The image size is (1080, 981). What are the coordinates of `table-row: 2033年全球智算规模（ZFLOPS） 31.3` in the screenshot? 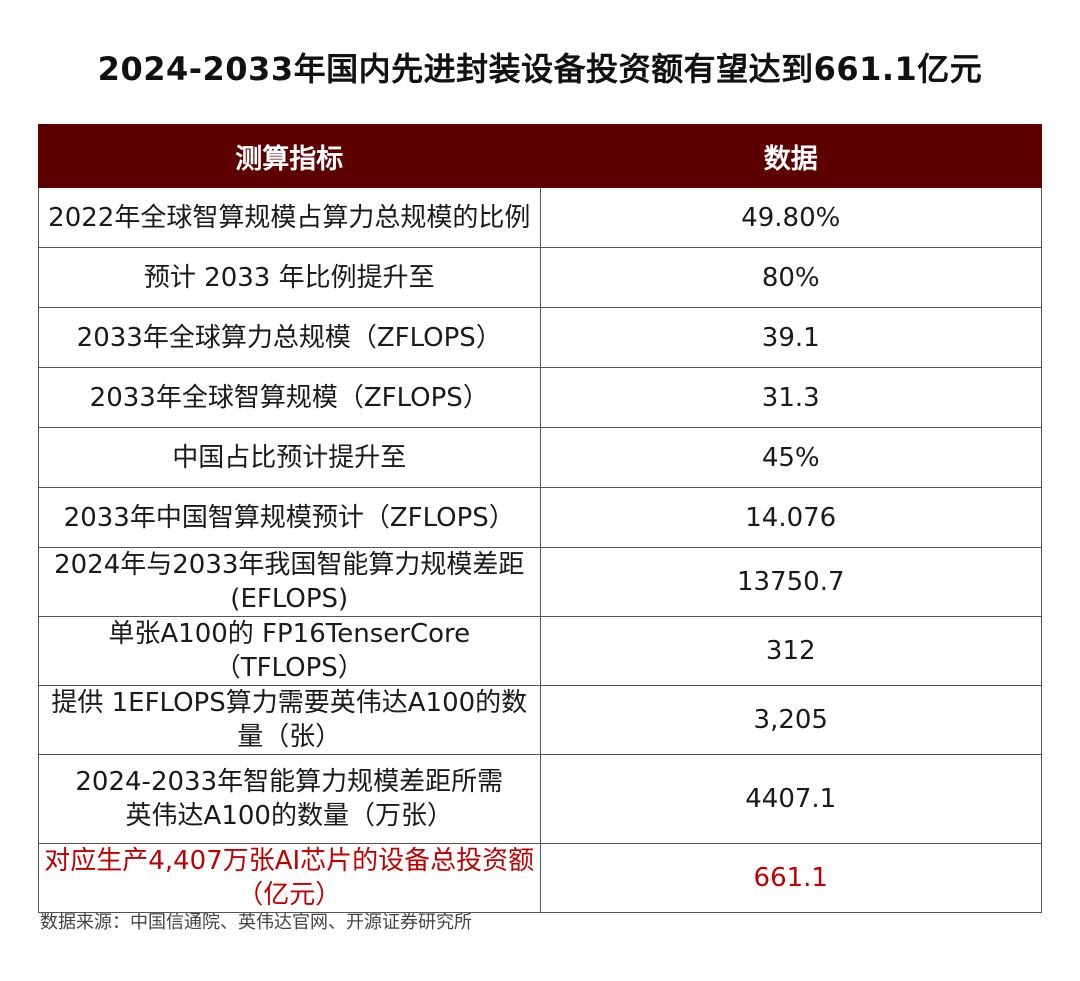 It's located at (540, 397).